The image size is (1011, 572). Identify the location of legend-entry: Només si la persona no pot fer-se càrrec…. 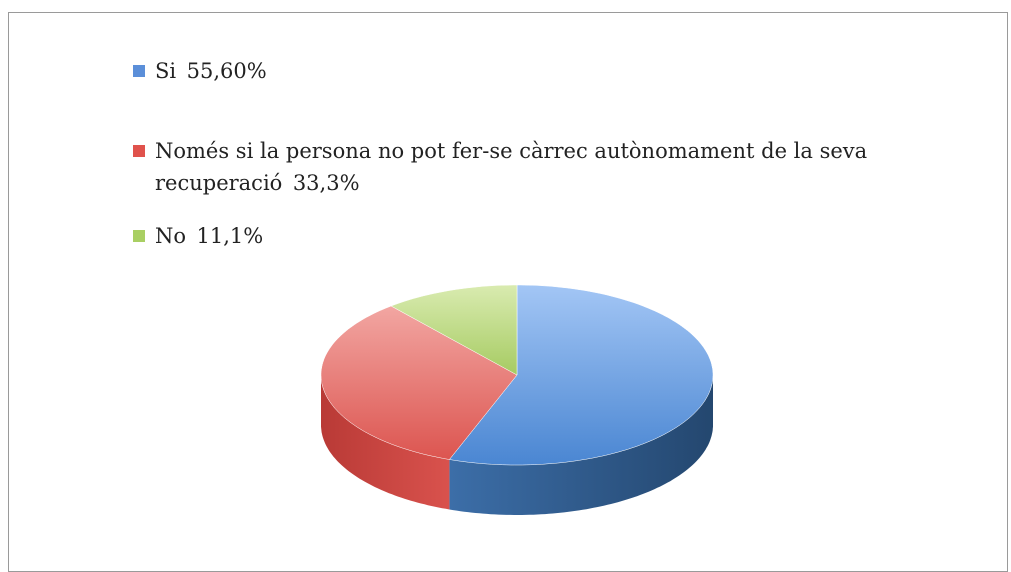
(533, 167).